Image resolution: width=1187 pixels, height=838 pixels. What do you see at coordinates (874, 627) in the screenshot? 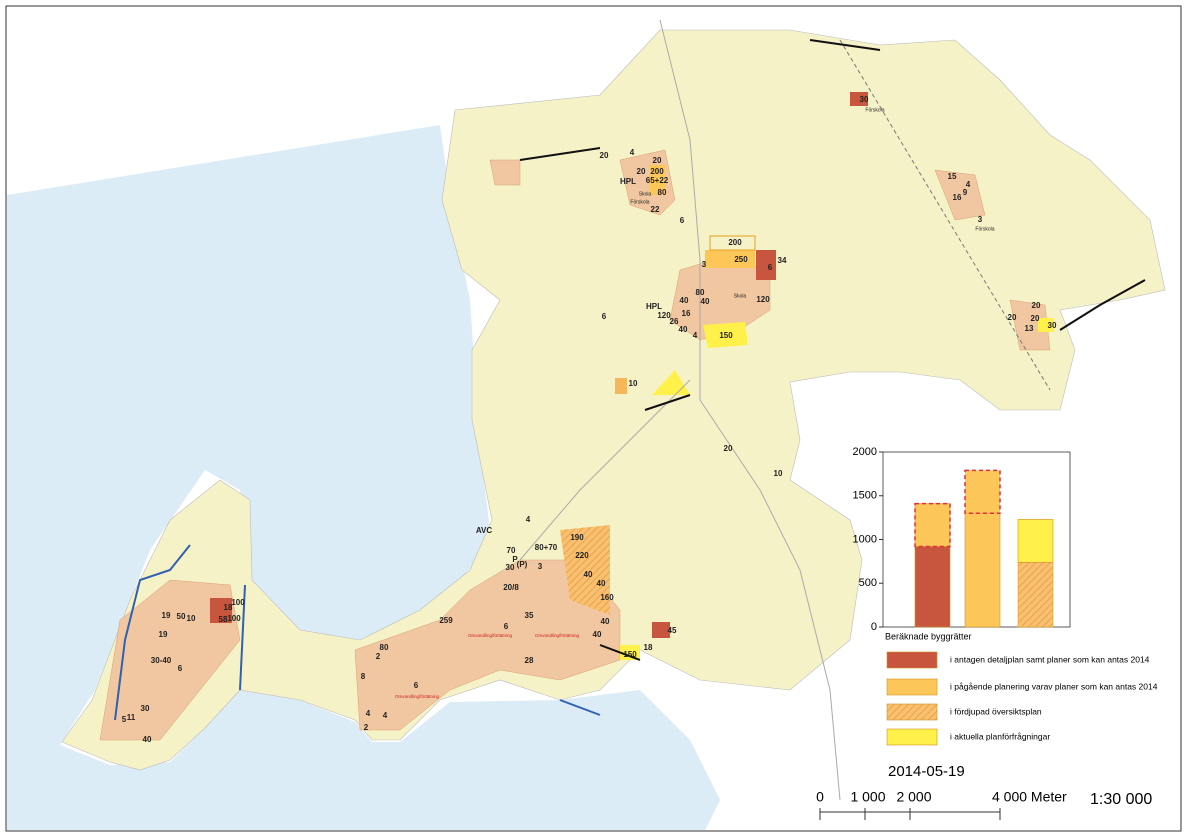
I see `y-tick-label: 0` at bounding box center [874, 627].